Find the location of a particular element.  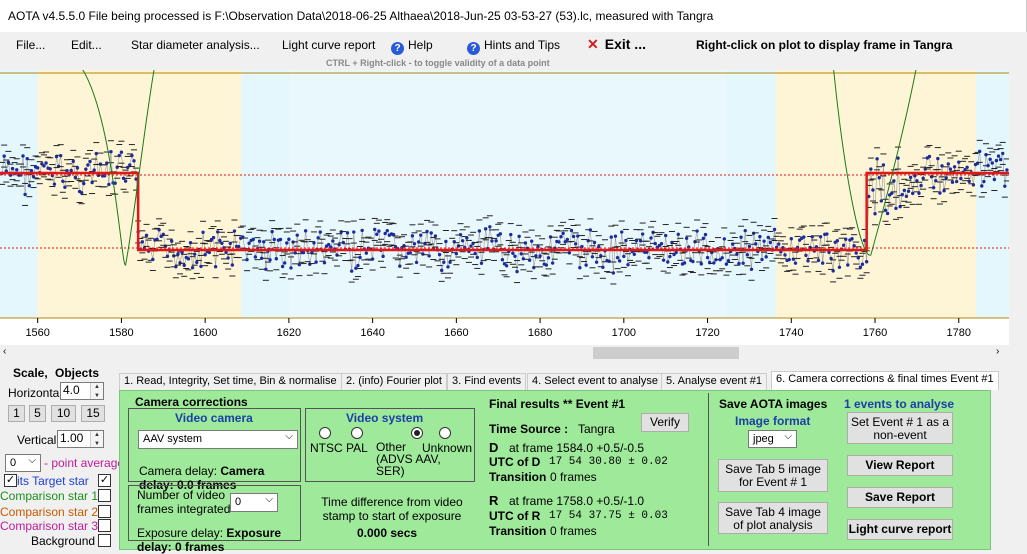

menu-help-label: Help is located at coordinates (420, 45).